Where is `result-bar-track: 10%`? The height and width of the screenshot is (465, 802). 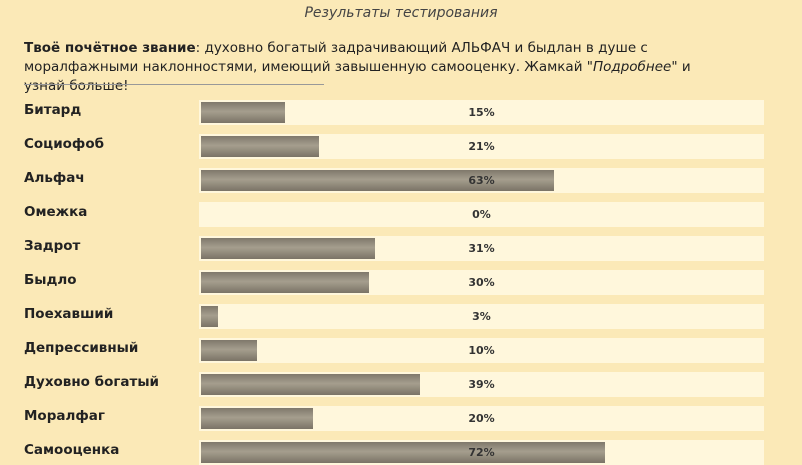
result-bar-track: 10% is located at coordinates (481, 350).